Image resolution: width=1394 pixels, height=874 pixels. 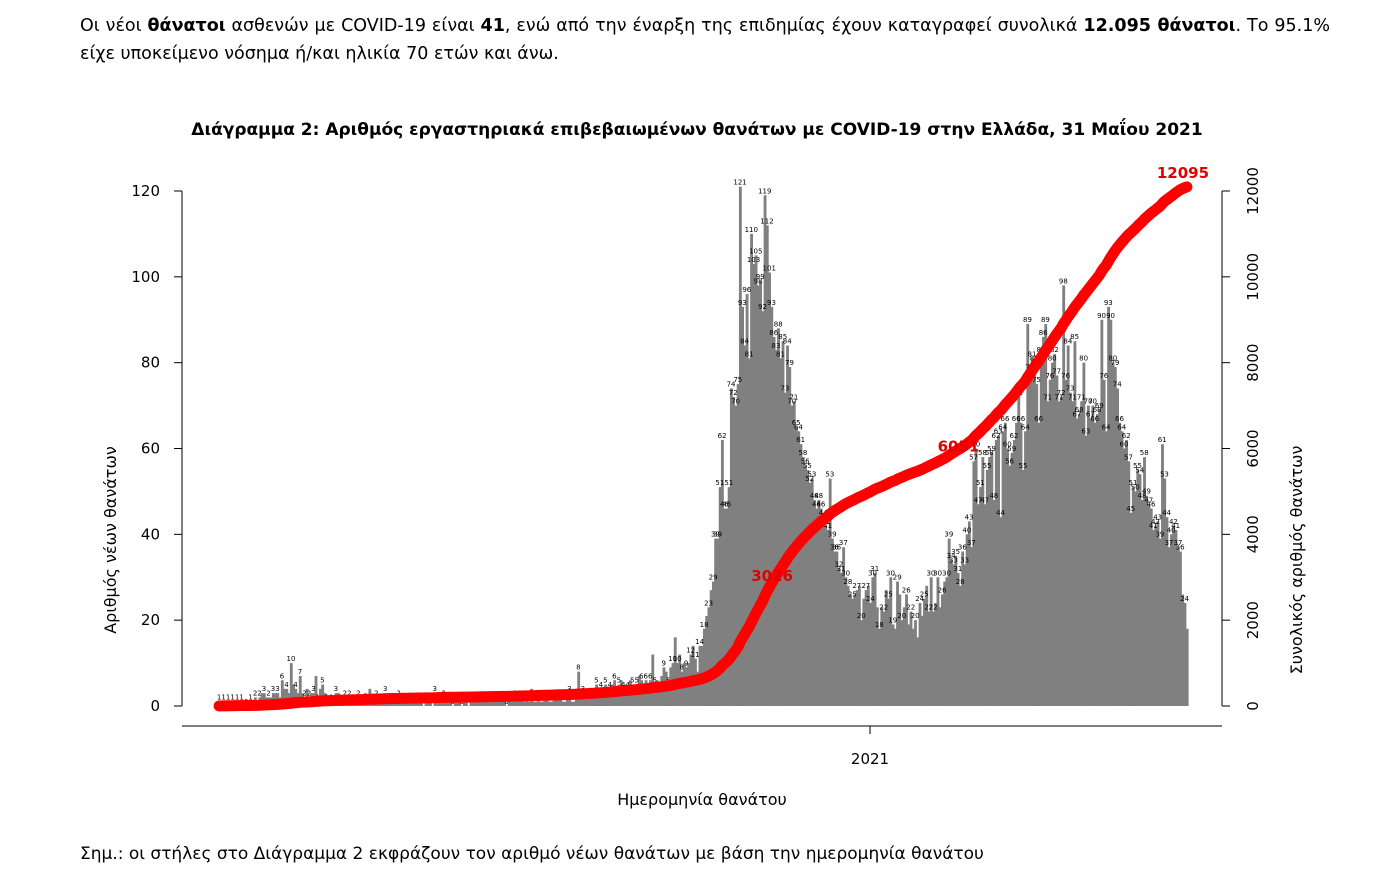 What do you see at coordinates (300, 672) in the screenshot?
I see `bar-value-label: 7` at bounding box center [300, 672].